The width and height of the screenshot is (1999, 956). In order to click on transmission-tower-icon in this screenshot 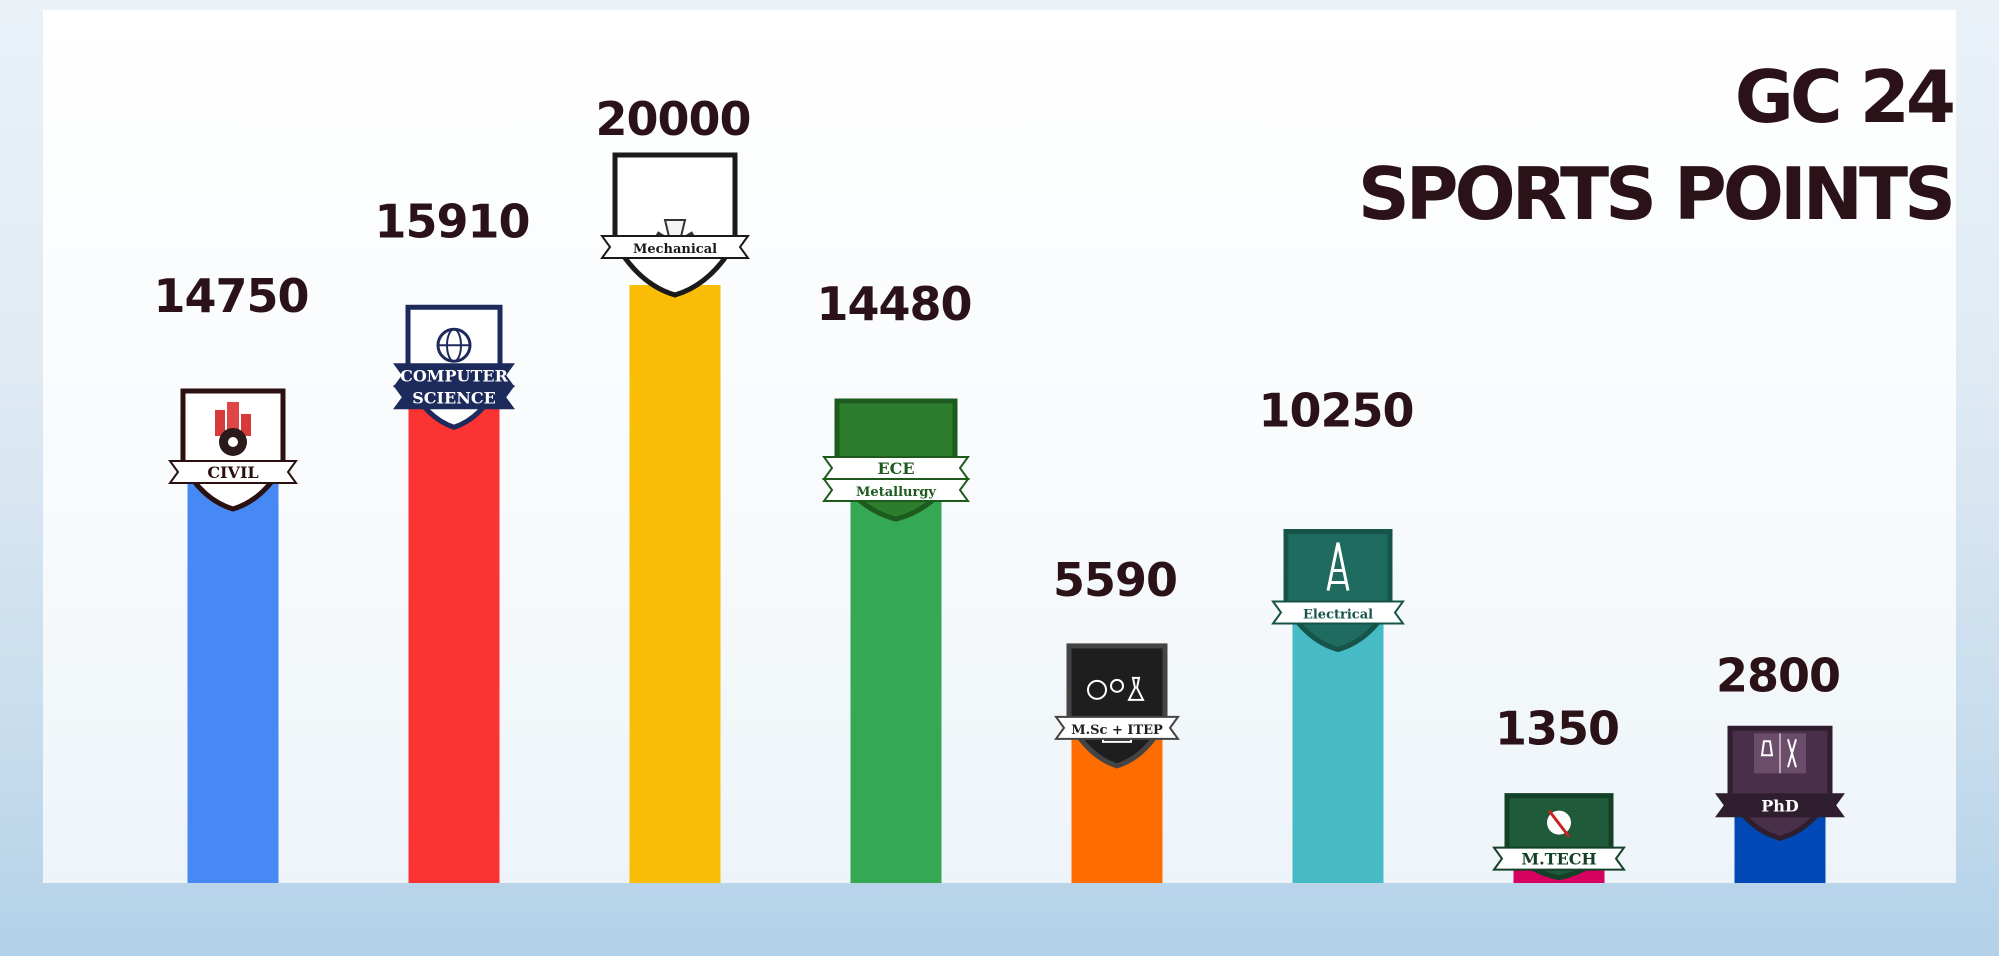, I will do `click(1338, 566)`.